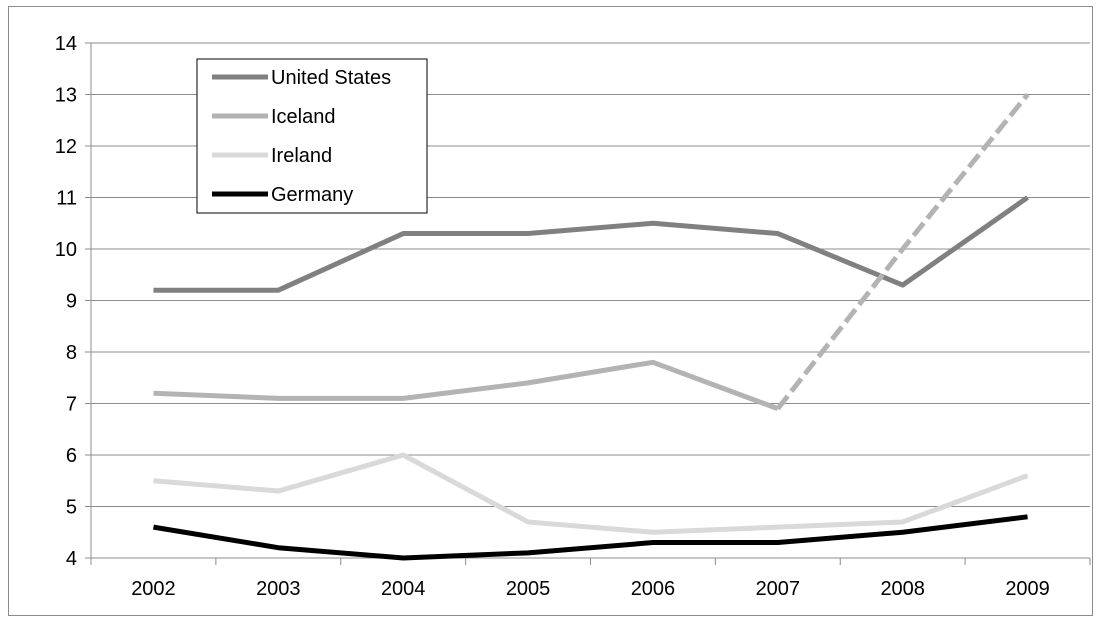 The image size is (1103, 625). I want to click on y-tick-label: 8, so click(71, 353).